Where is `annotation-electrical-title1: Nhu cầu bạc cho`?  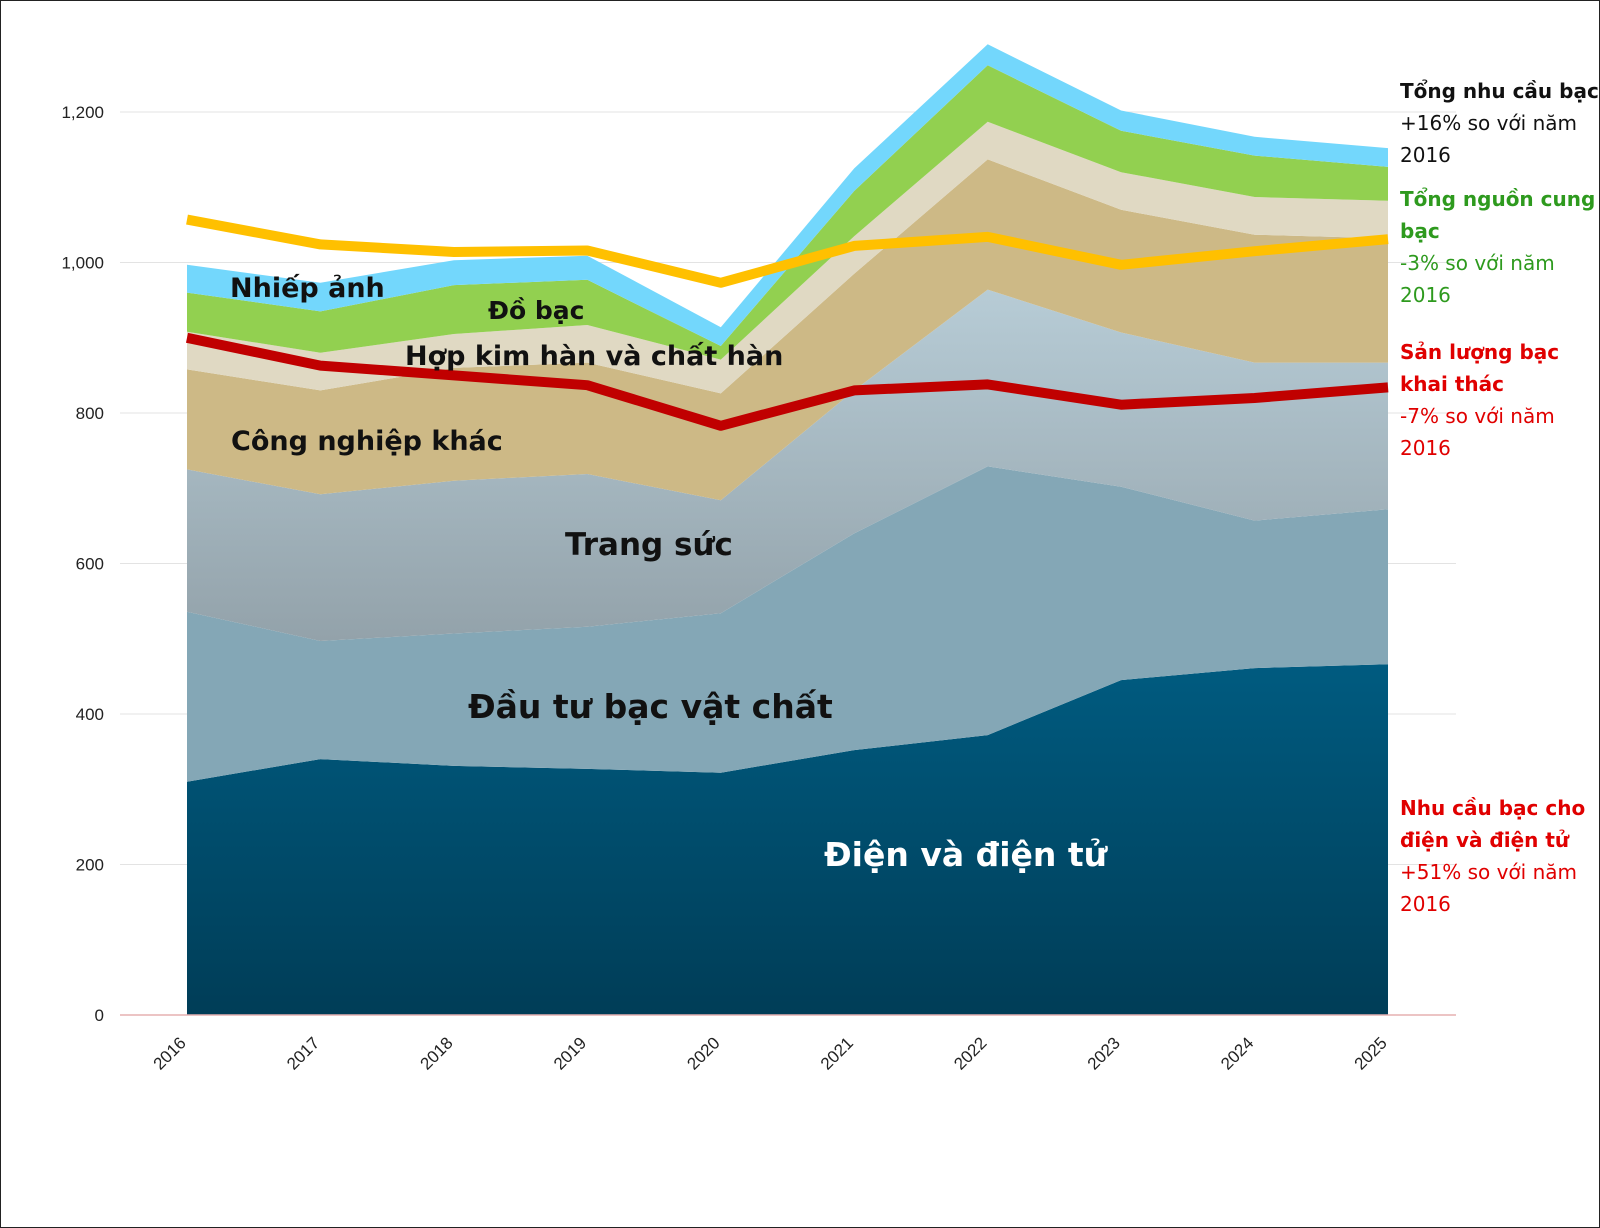
annotation-electrical-title1: Nhu cầu bạc cho is located at coordinates (1492, 808).